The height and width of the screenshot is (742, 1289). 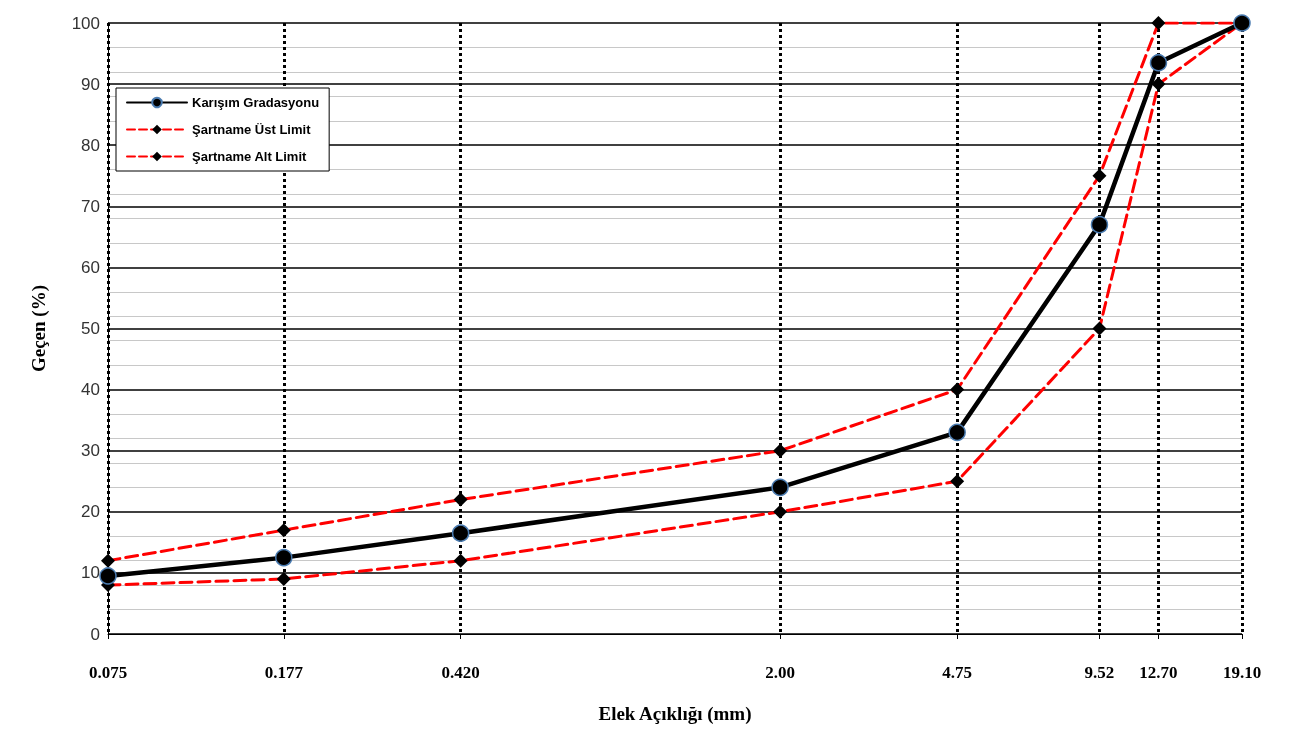 What do you see at coordinates (1158, 672) in the screenshot?
I see `x-tick-label: 12.70` at bounding box center [1158, 672].